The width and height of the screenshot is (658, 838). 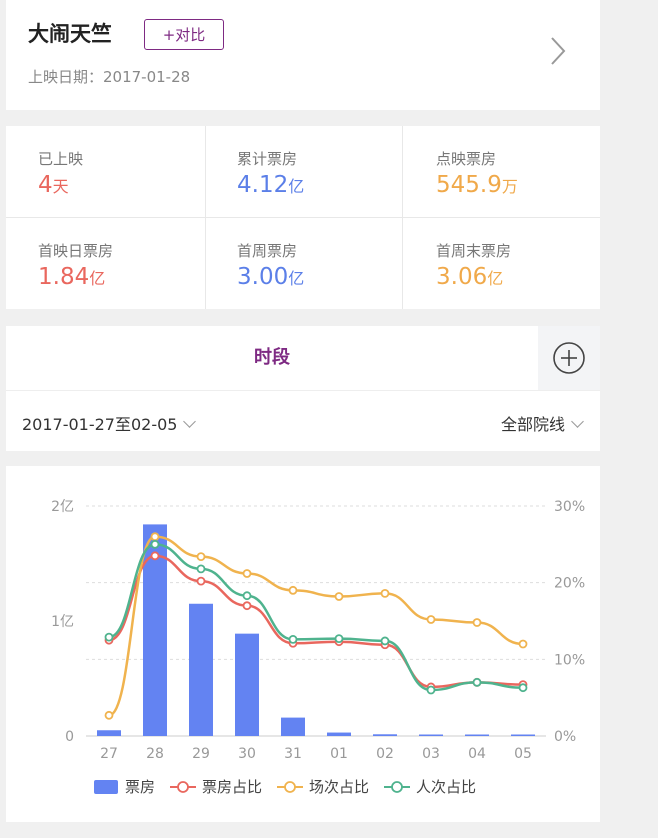 What do you see at coordinates (106, 786) in the screenshot?
I see `legend-bar-swatch` at bounding box center [106, 786].